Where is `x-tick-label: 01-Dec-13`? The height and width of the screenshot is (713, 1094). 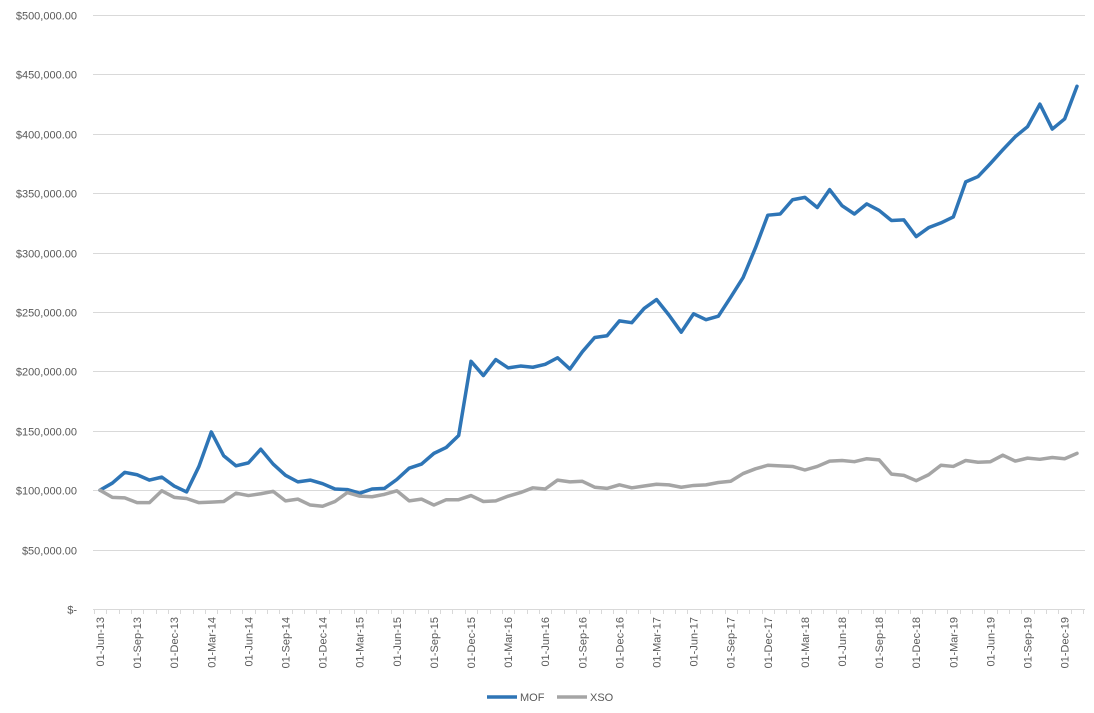 x-tick-label: 01-Dec-13 is located at coordinates (175, 642).